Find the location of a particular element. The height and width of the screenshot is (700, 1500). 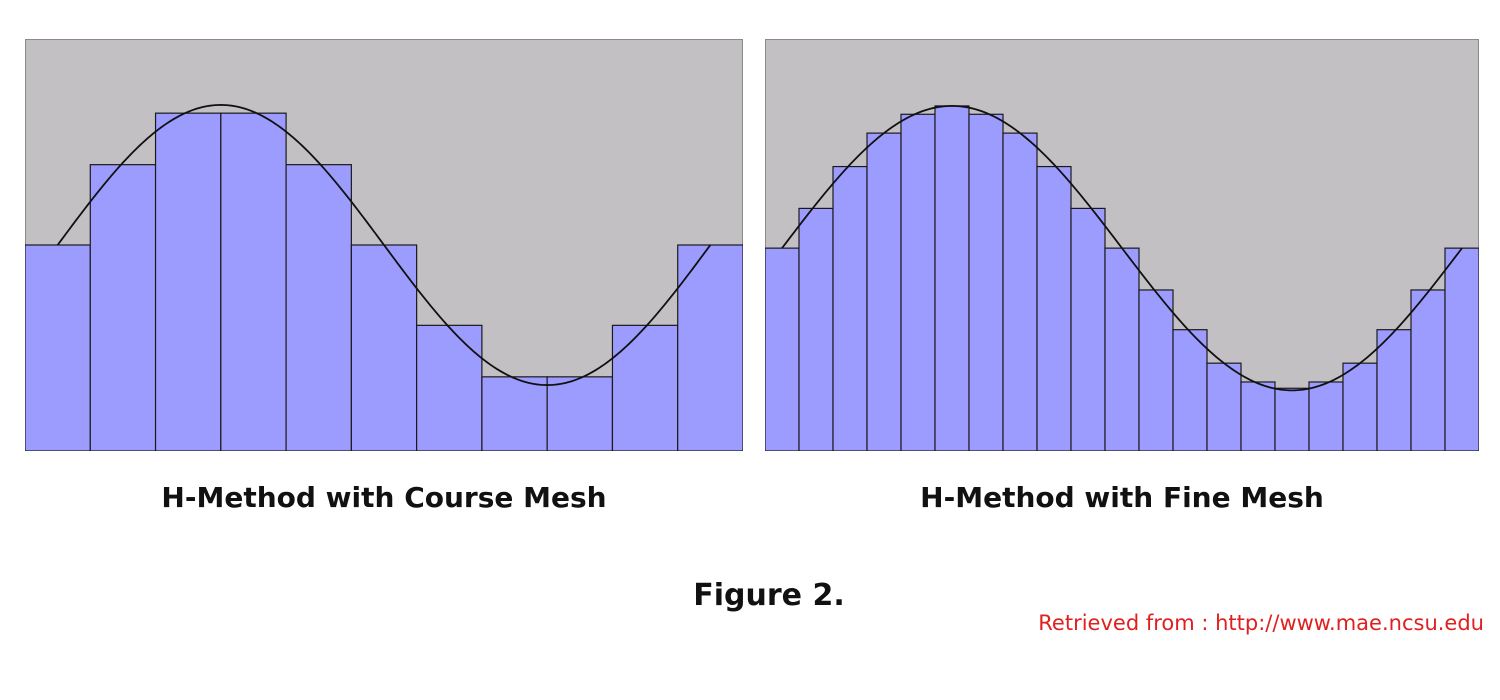

figure-label: Figure 2. is located at coordinates (769, 595).